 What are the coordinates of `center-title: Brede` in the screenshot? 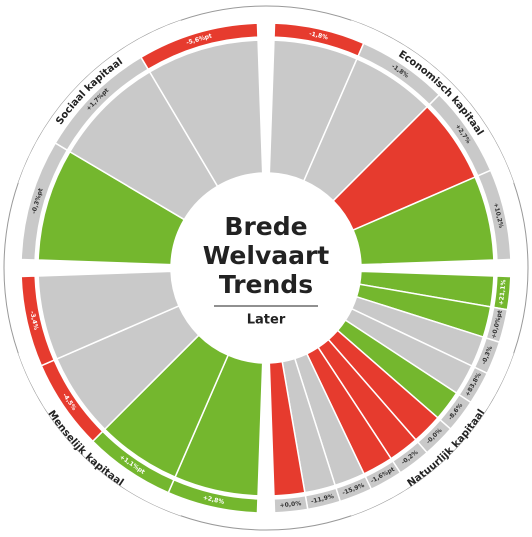 It's located at (265, 226).